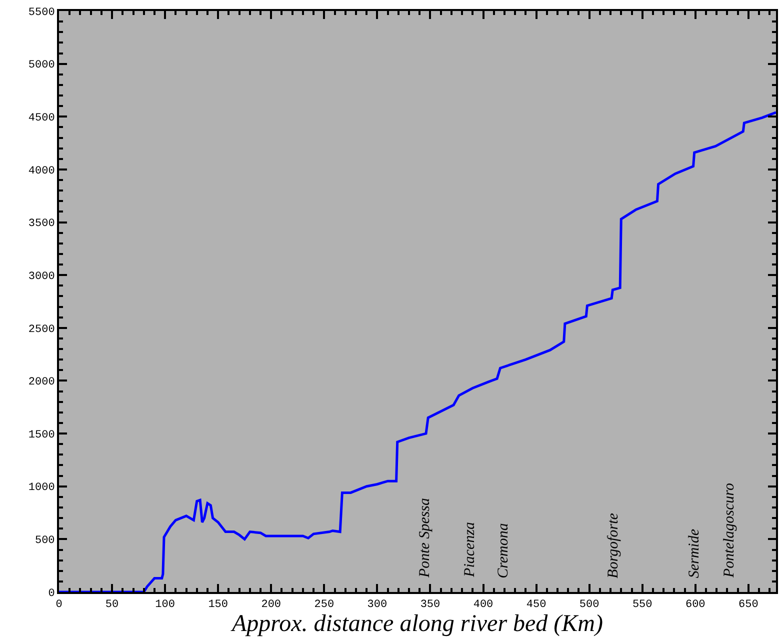  Describe the element at coordinates (324, 605) in the screenshot. I see `x-tick-label: 250` at that location.